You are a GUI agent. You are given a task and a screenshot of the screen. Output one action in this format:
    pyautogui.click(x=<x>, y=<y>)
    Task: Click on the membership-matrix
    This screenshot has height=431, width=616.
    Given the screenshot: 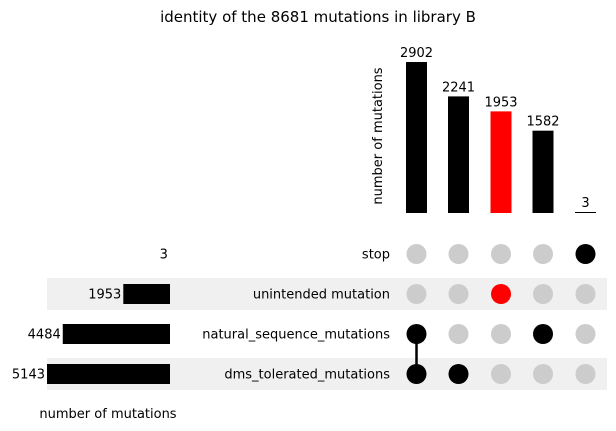 What is the action you would take?
    pyautogui.click(x=501, y=314)
    